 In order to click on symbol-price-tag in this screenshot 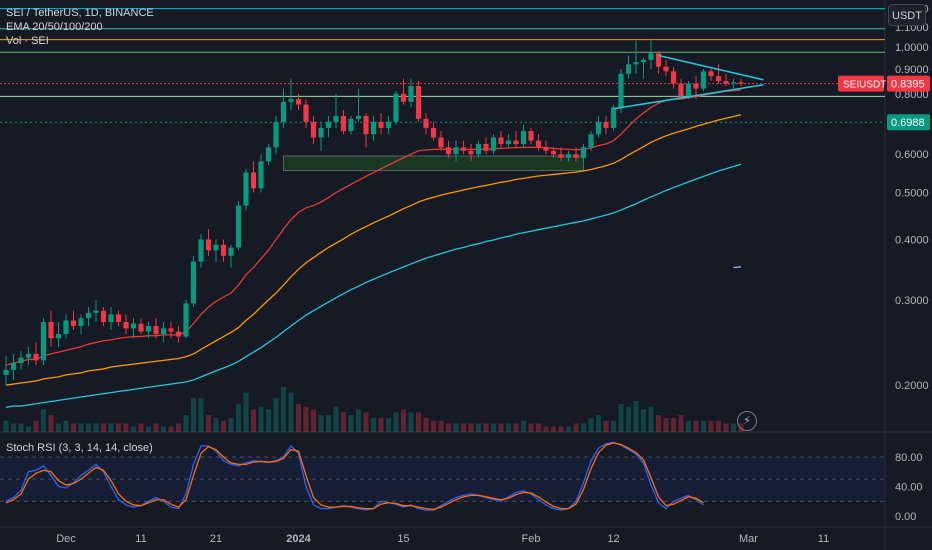, I will do `click(861, 83)`.